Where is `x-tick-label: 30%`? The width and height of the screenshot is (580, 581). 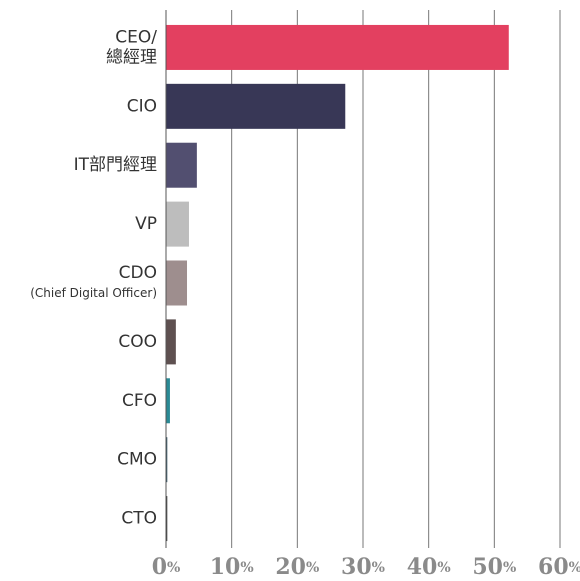 x-tick-label: 30% is located at coordinates (363, 567).